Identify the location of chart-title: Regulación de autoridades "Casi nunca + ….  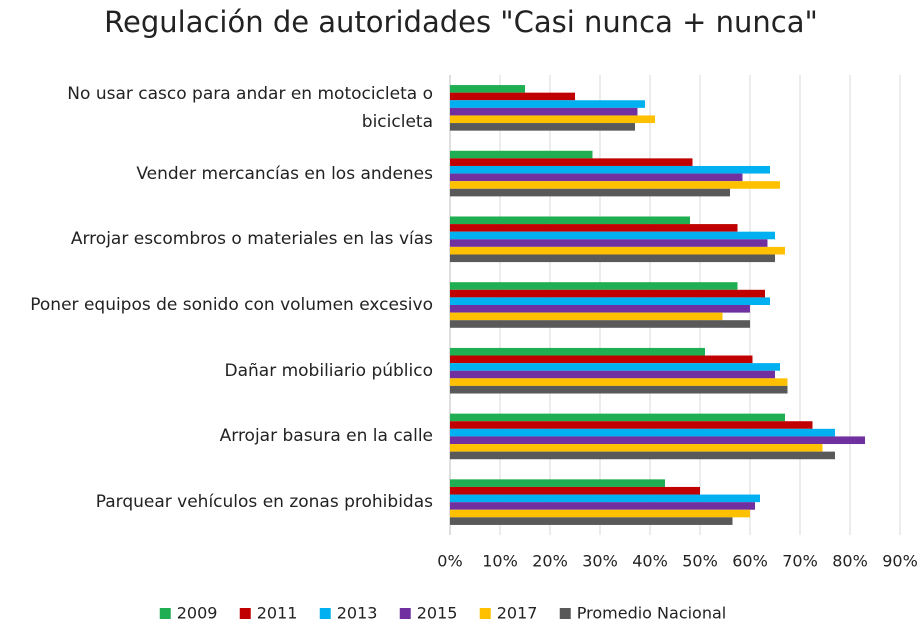
(461, 22).